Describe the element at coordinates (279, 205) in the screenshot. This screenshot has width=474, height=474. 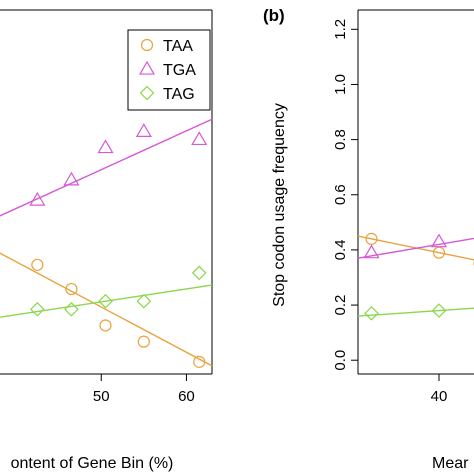
I see `panel-b-y-axis-title: Stop codon usage frequency` at that location.